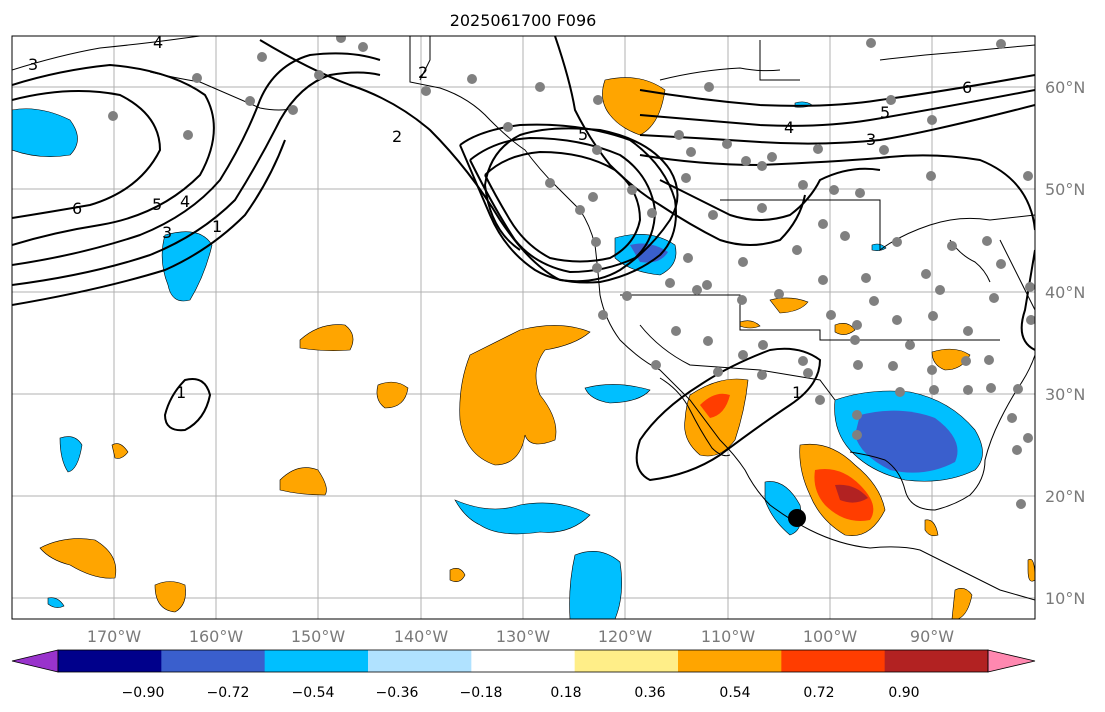 Image resolution: width=1105 pixels, height=712 pixels. I want to click on colorbar, so click(523, 661).